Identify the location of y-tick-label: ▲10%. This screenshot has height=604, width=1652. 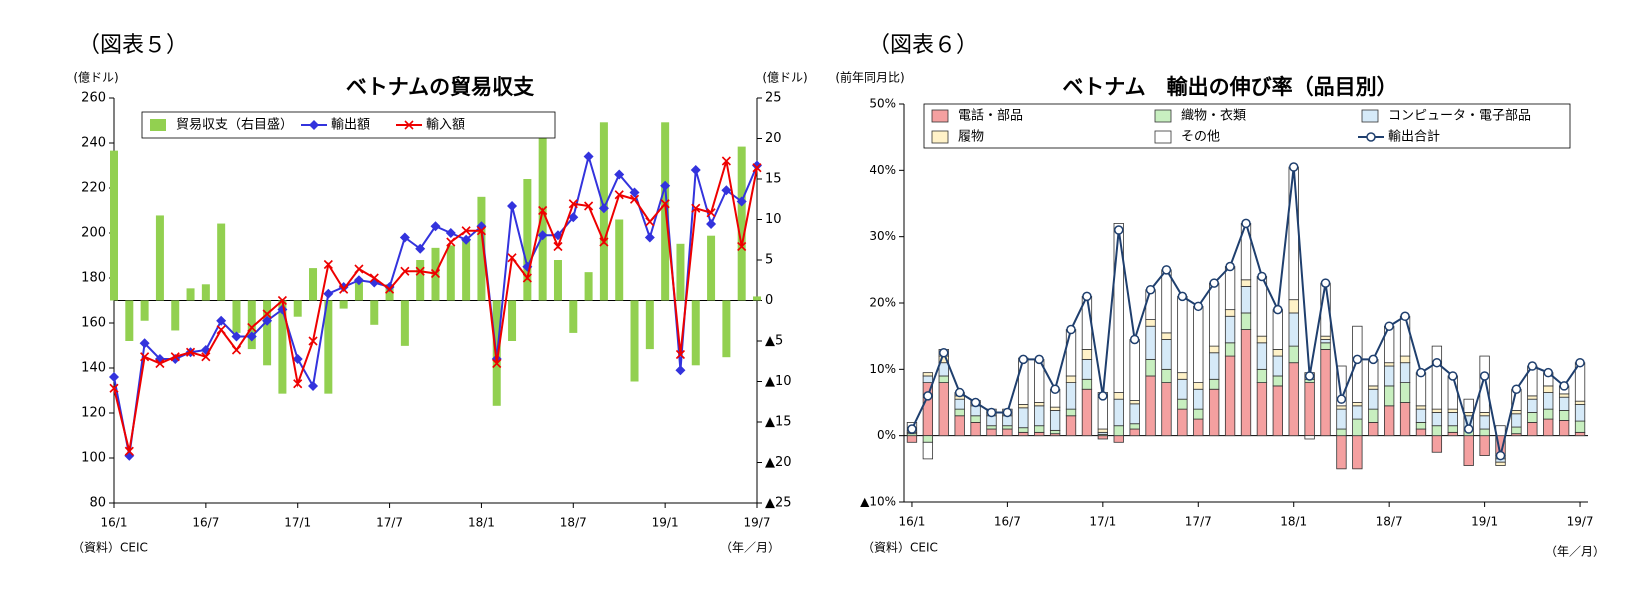
(878, 502).